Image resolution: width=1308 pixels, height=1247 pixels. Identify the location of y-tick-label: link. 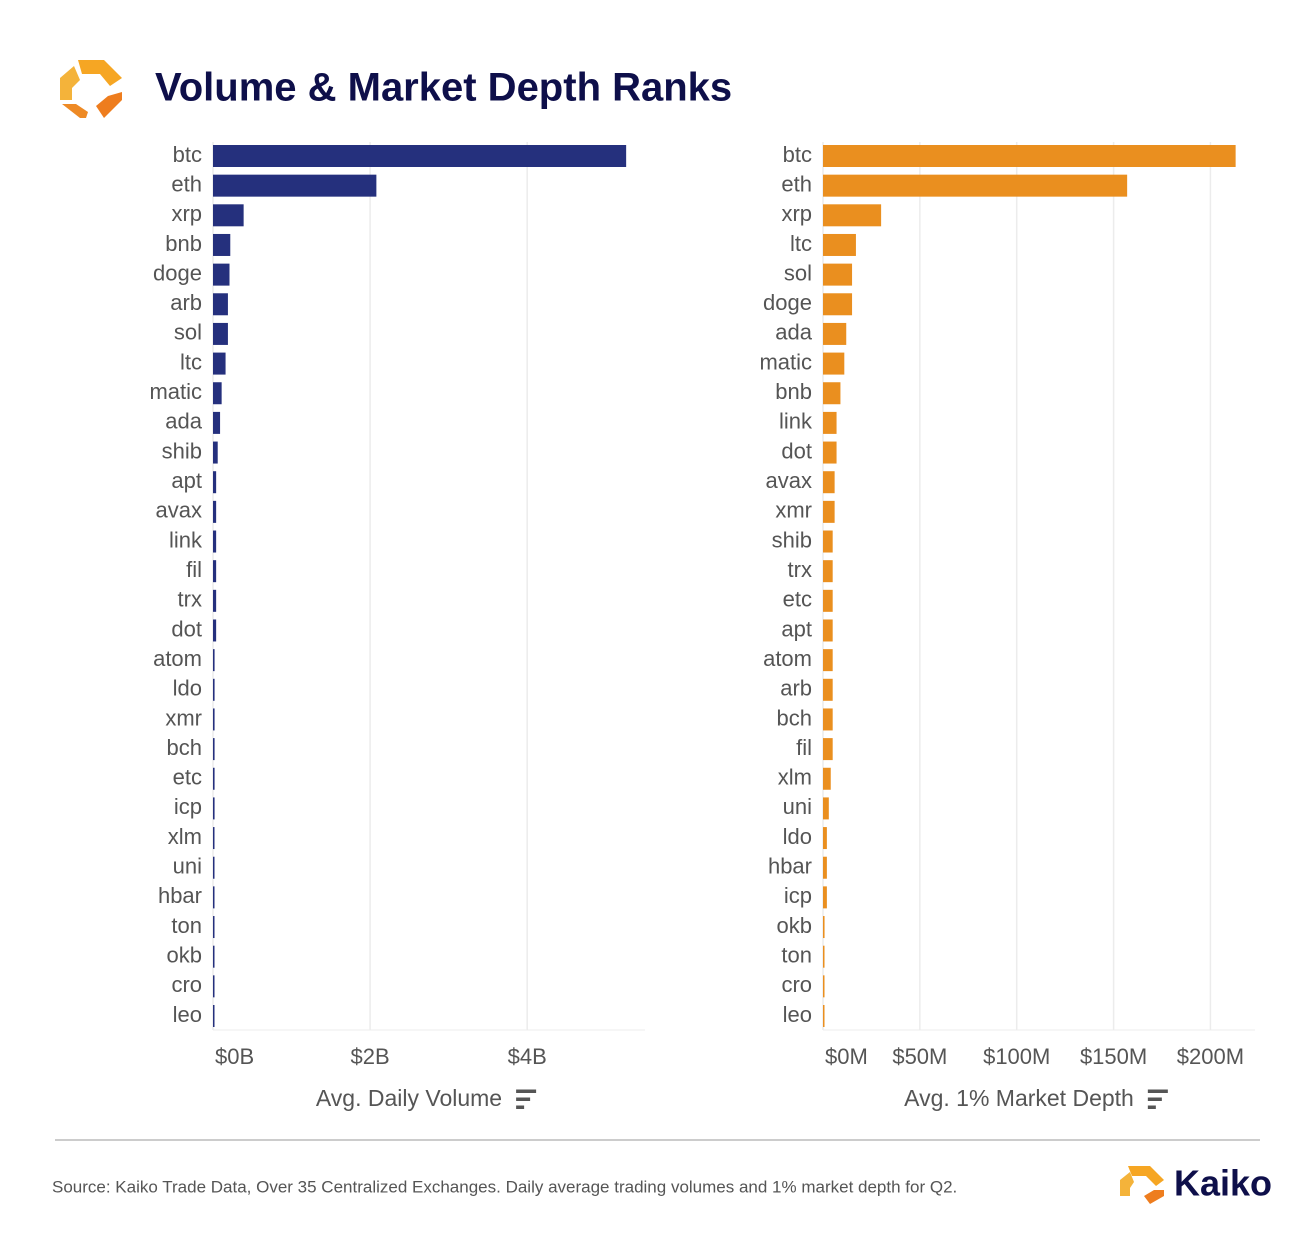
(796, 421).